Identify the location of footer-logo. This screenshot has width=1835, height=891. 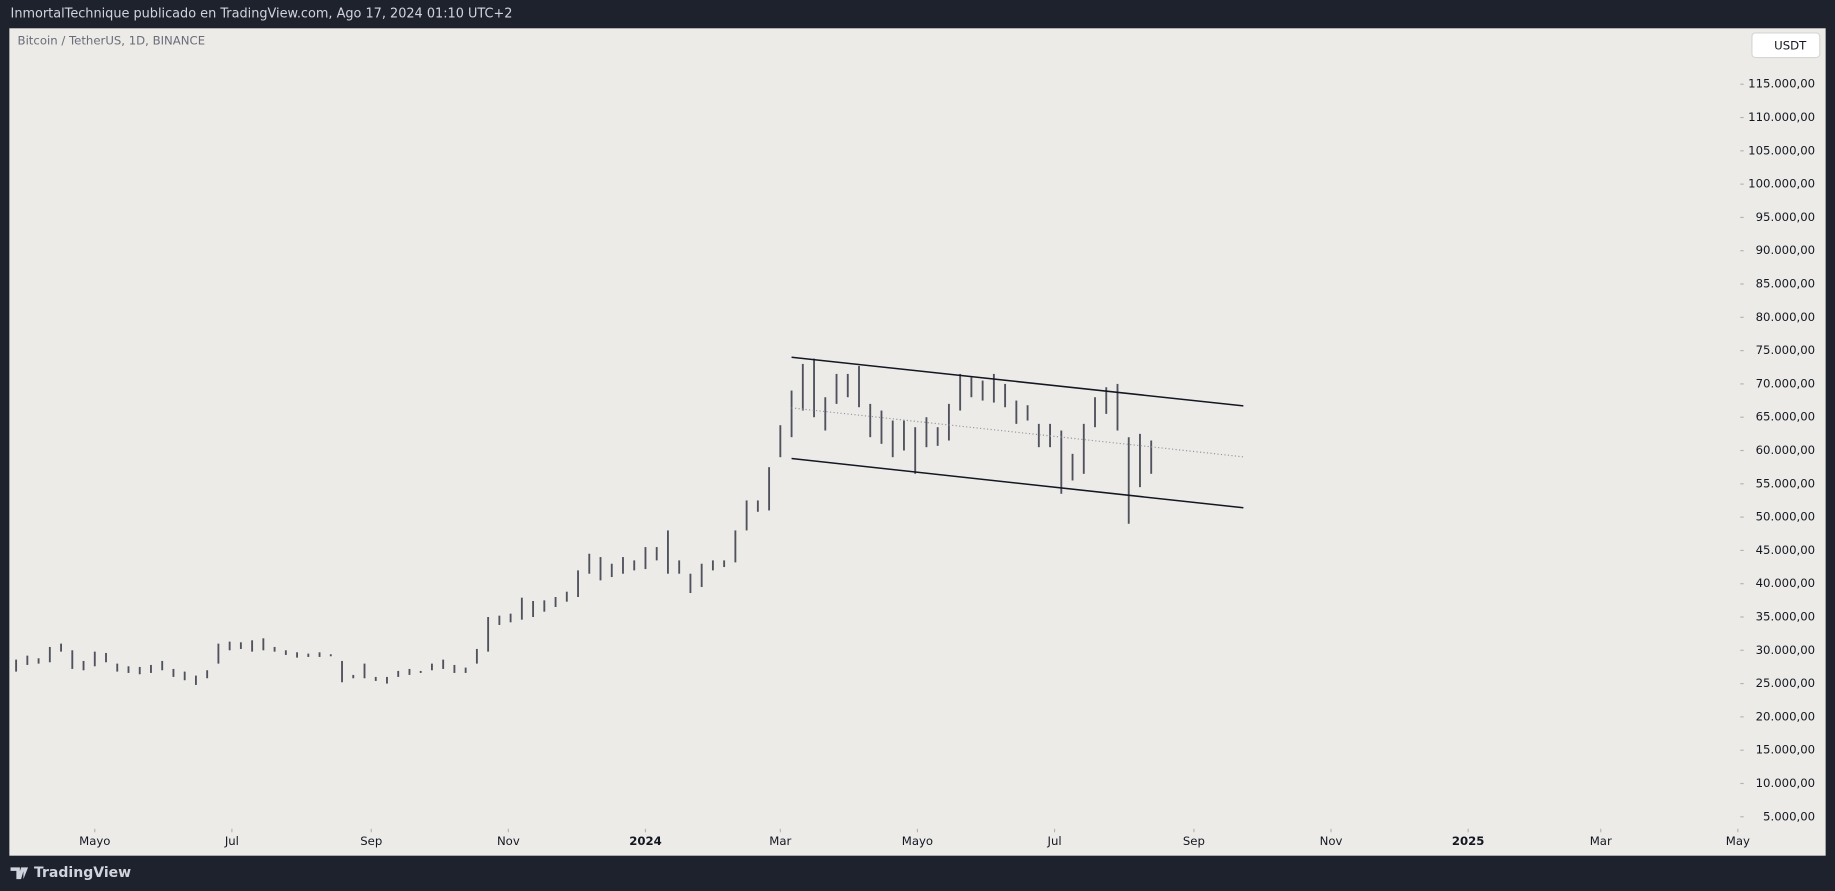
(19, 873).